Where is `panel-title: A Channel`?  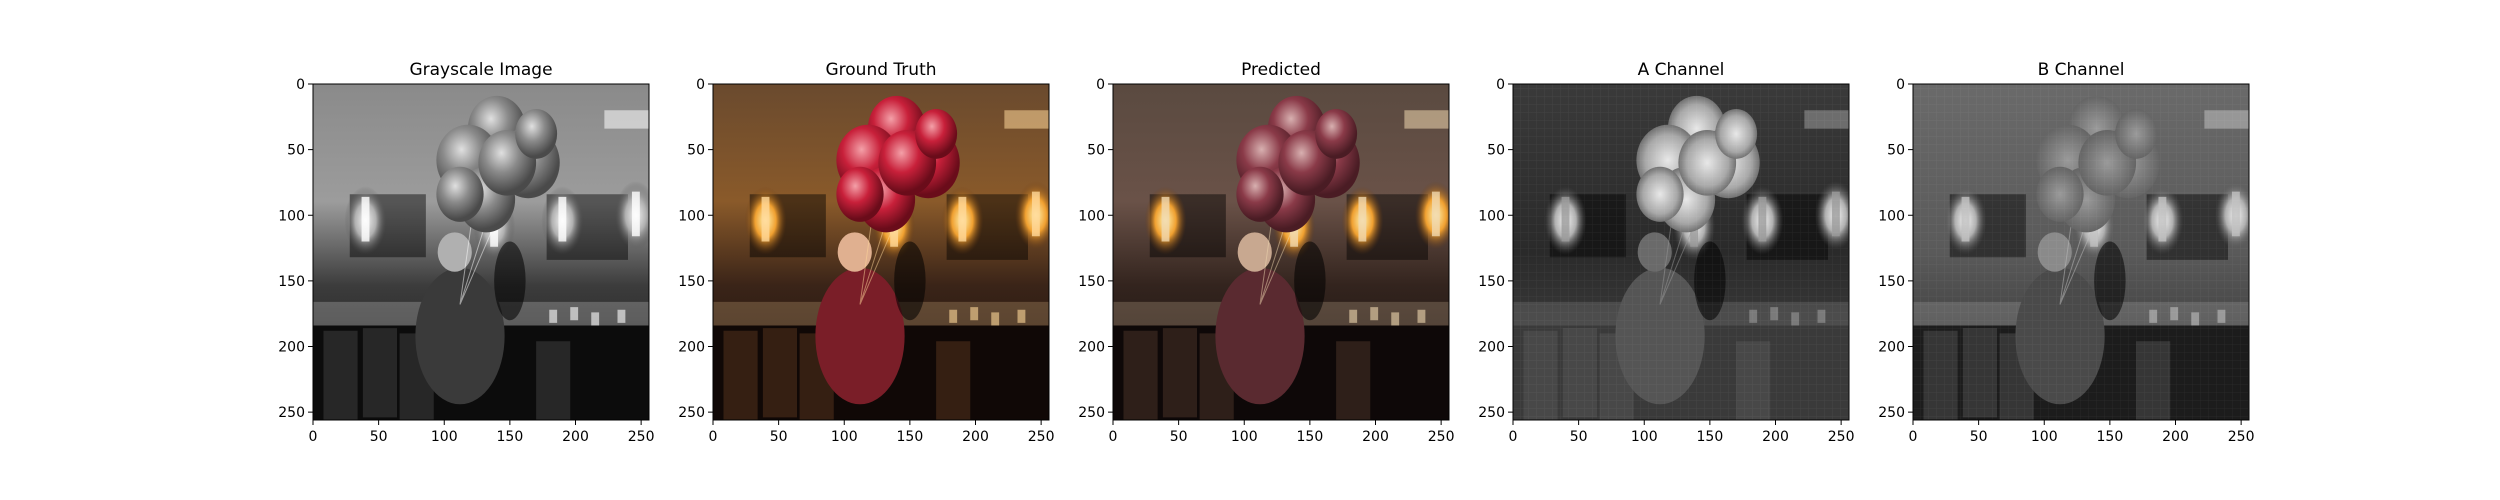 panel-title: A Channel is located at coordinates (1681, 70).